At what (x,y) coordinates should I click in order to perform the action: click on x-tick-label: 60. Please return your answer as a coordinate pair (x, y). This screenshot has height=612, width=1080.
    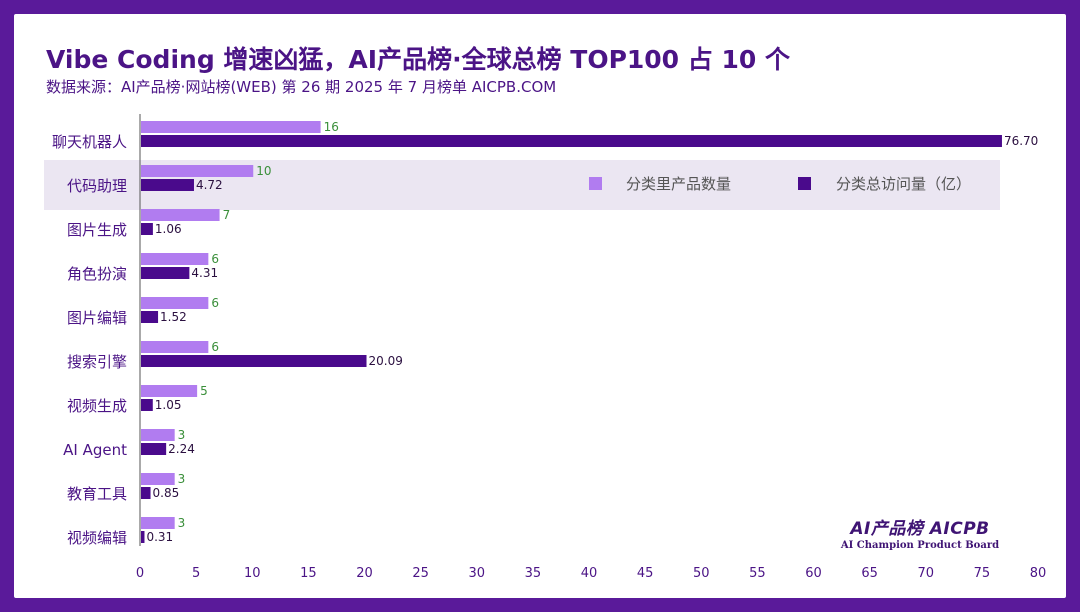
    Looking at the image, I should click on (813, 573).